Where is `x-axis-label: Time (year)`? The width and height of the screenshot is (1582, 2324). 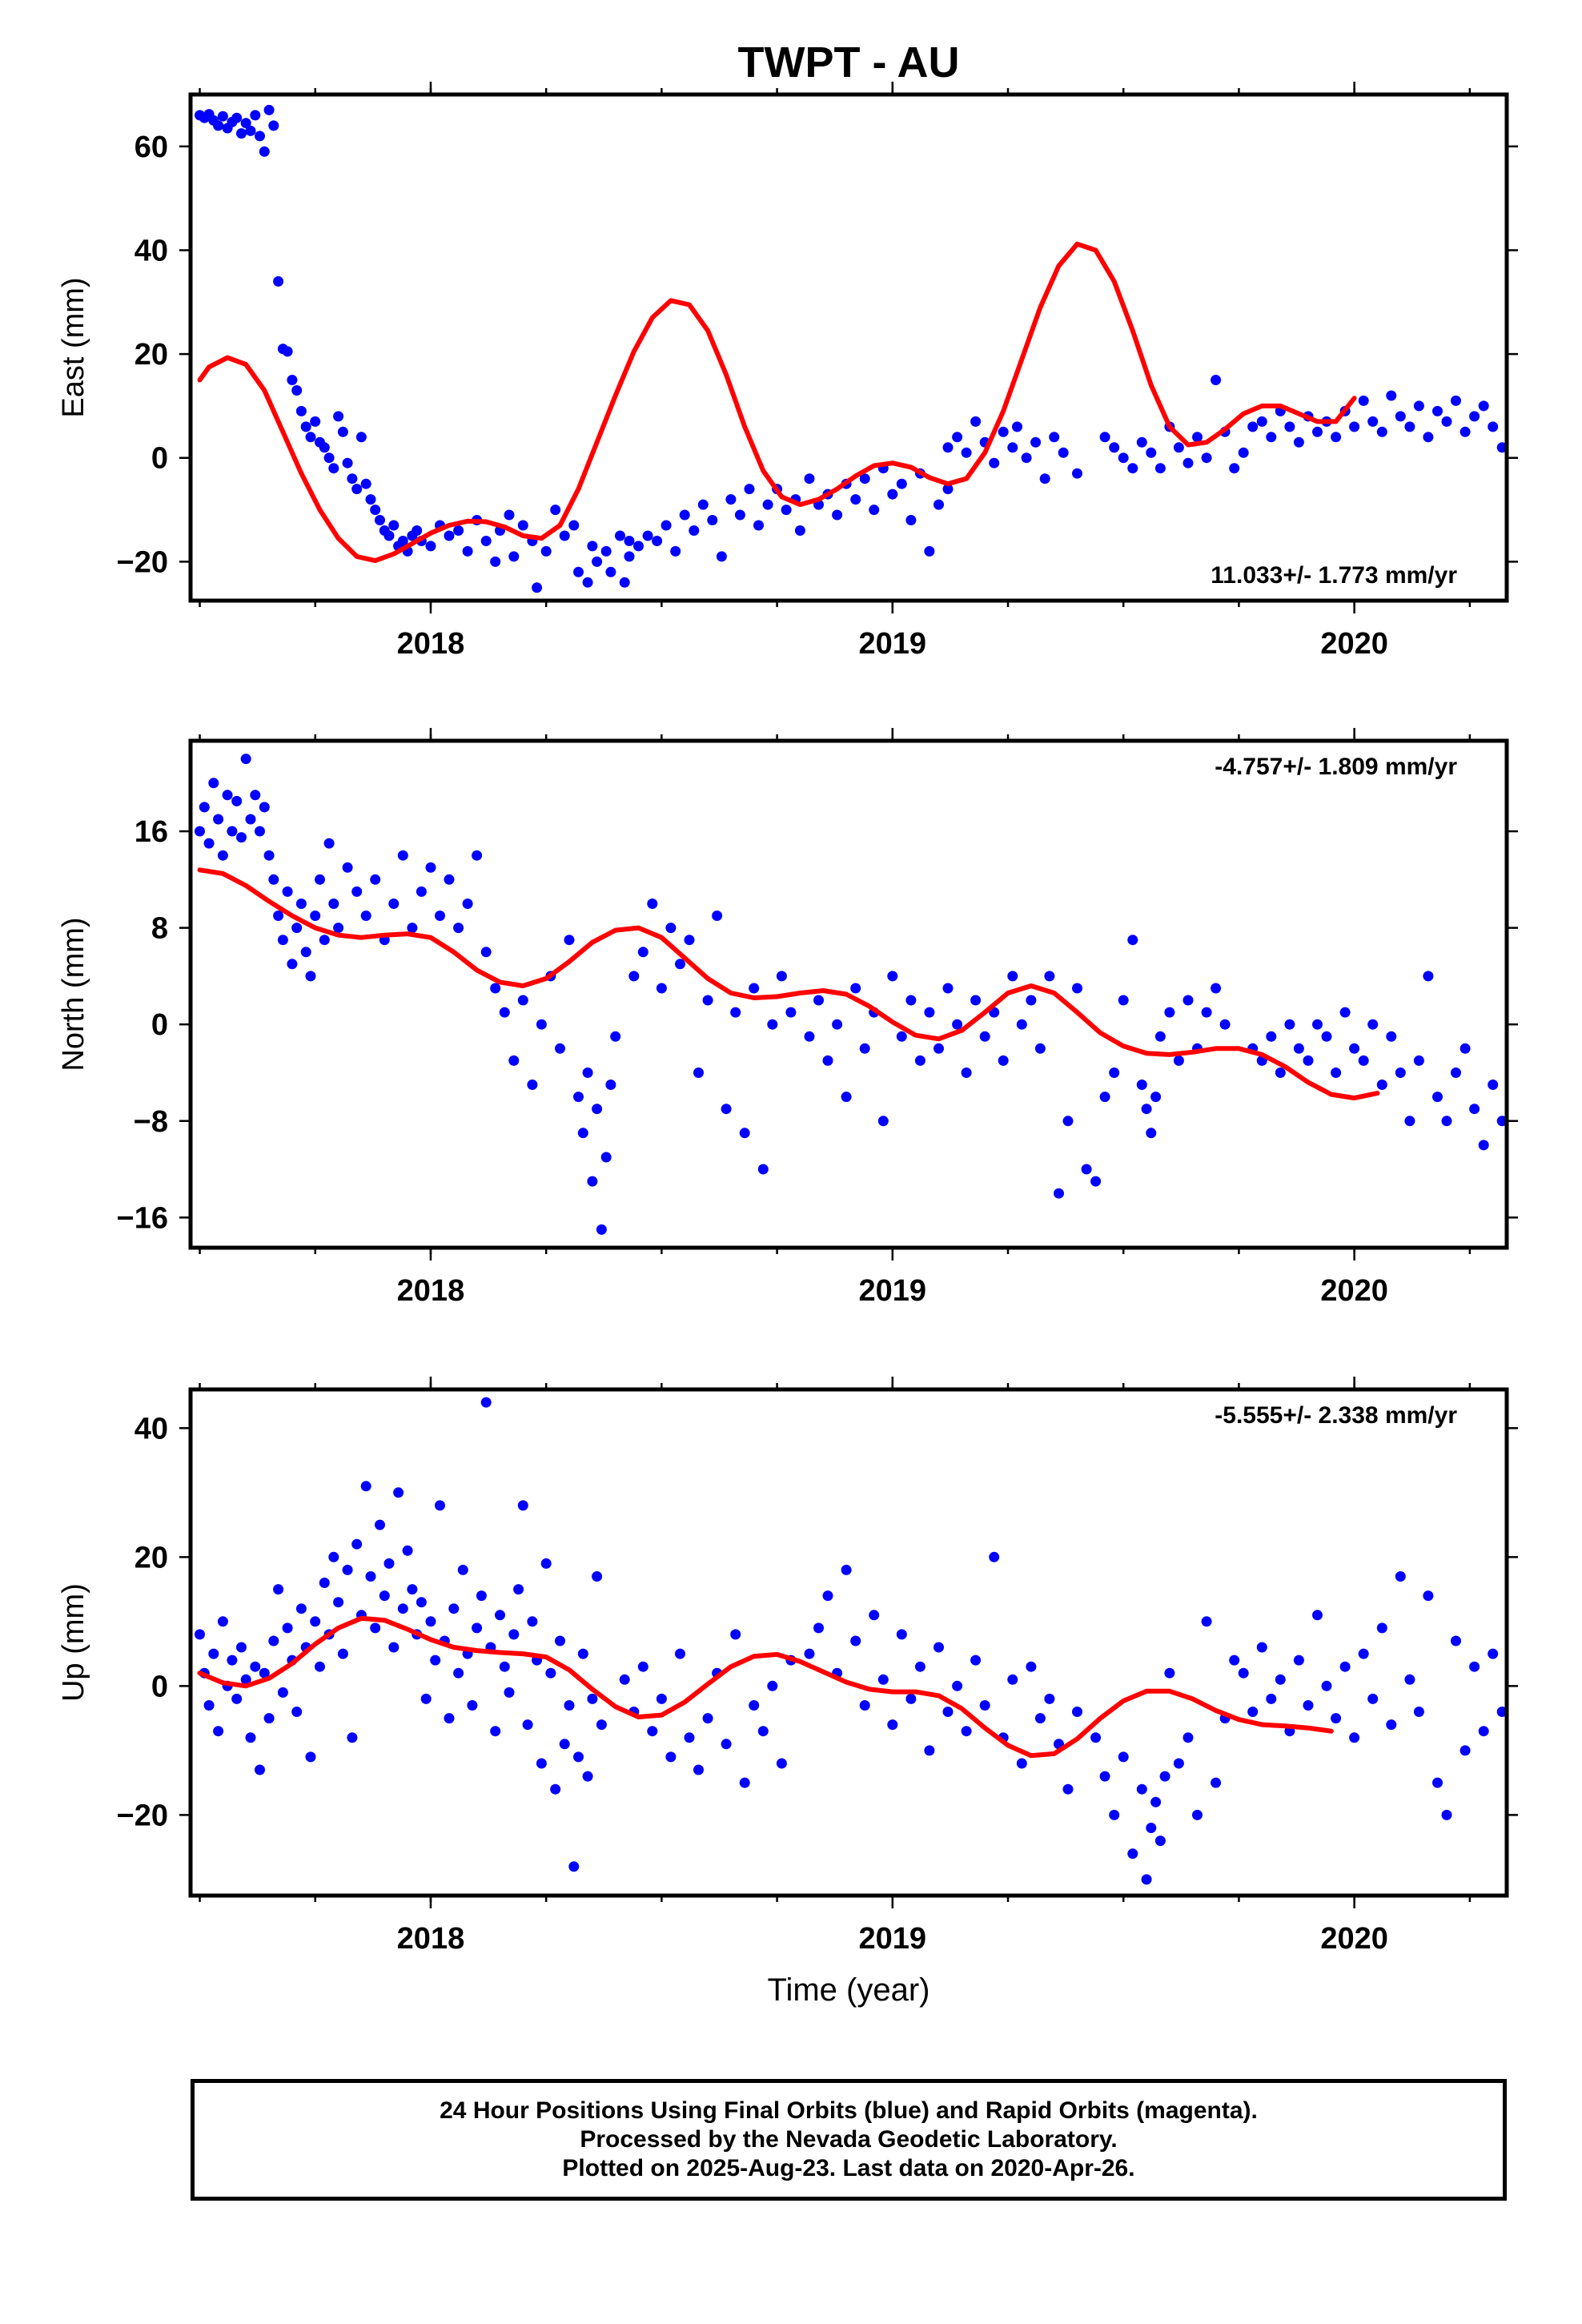 x-axis-label: Time (year) is located at coordinates (849, 1990).